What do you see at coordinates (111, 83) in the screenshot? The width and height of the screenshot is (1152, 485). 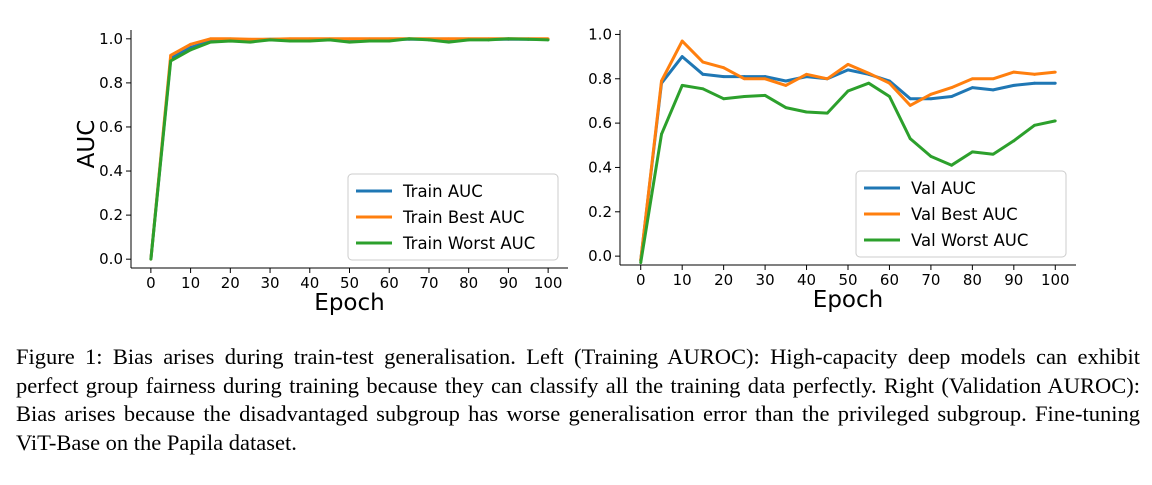 I see `y-tick-label: 0.8` at bounding box center [111, 83].